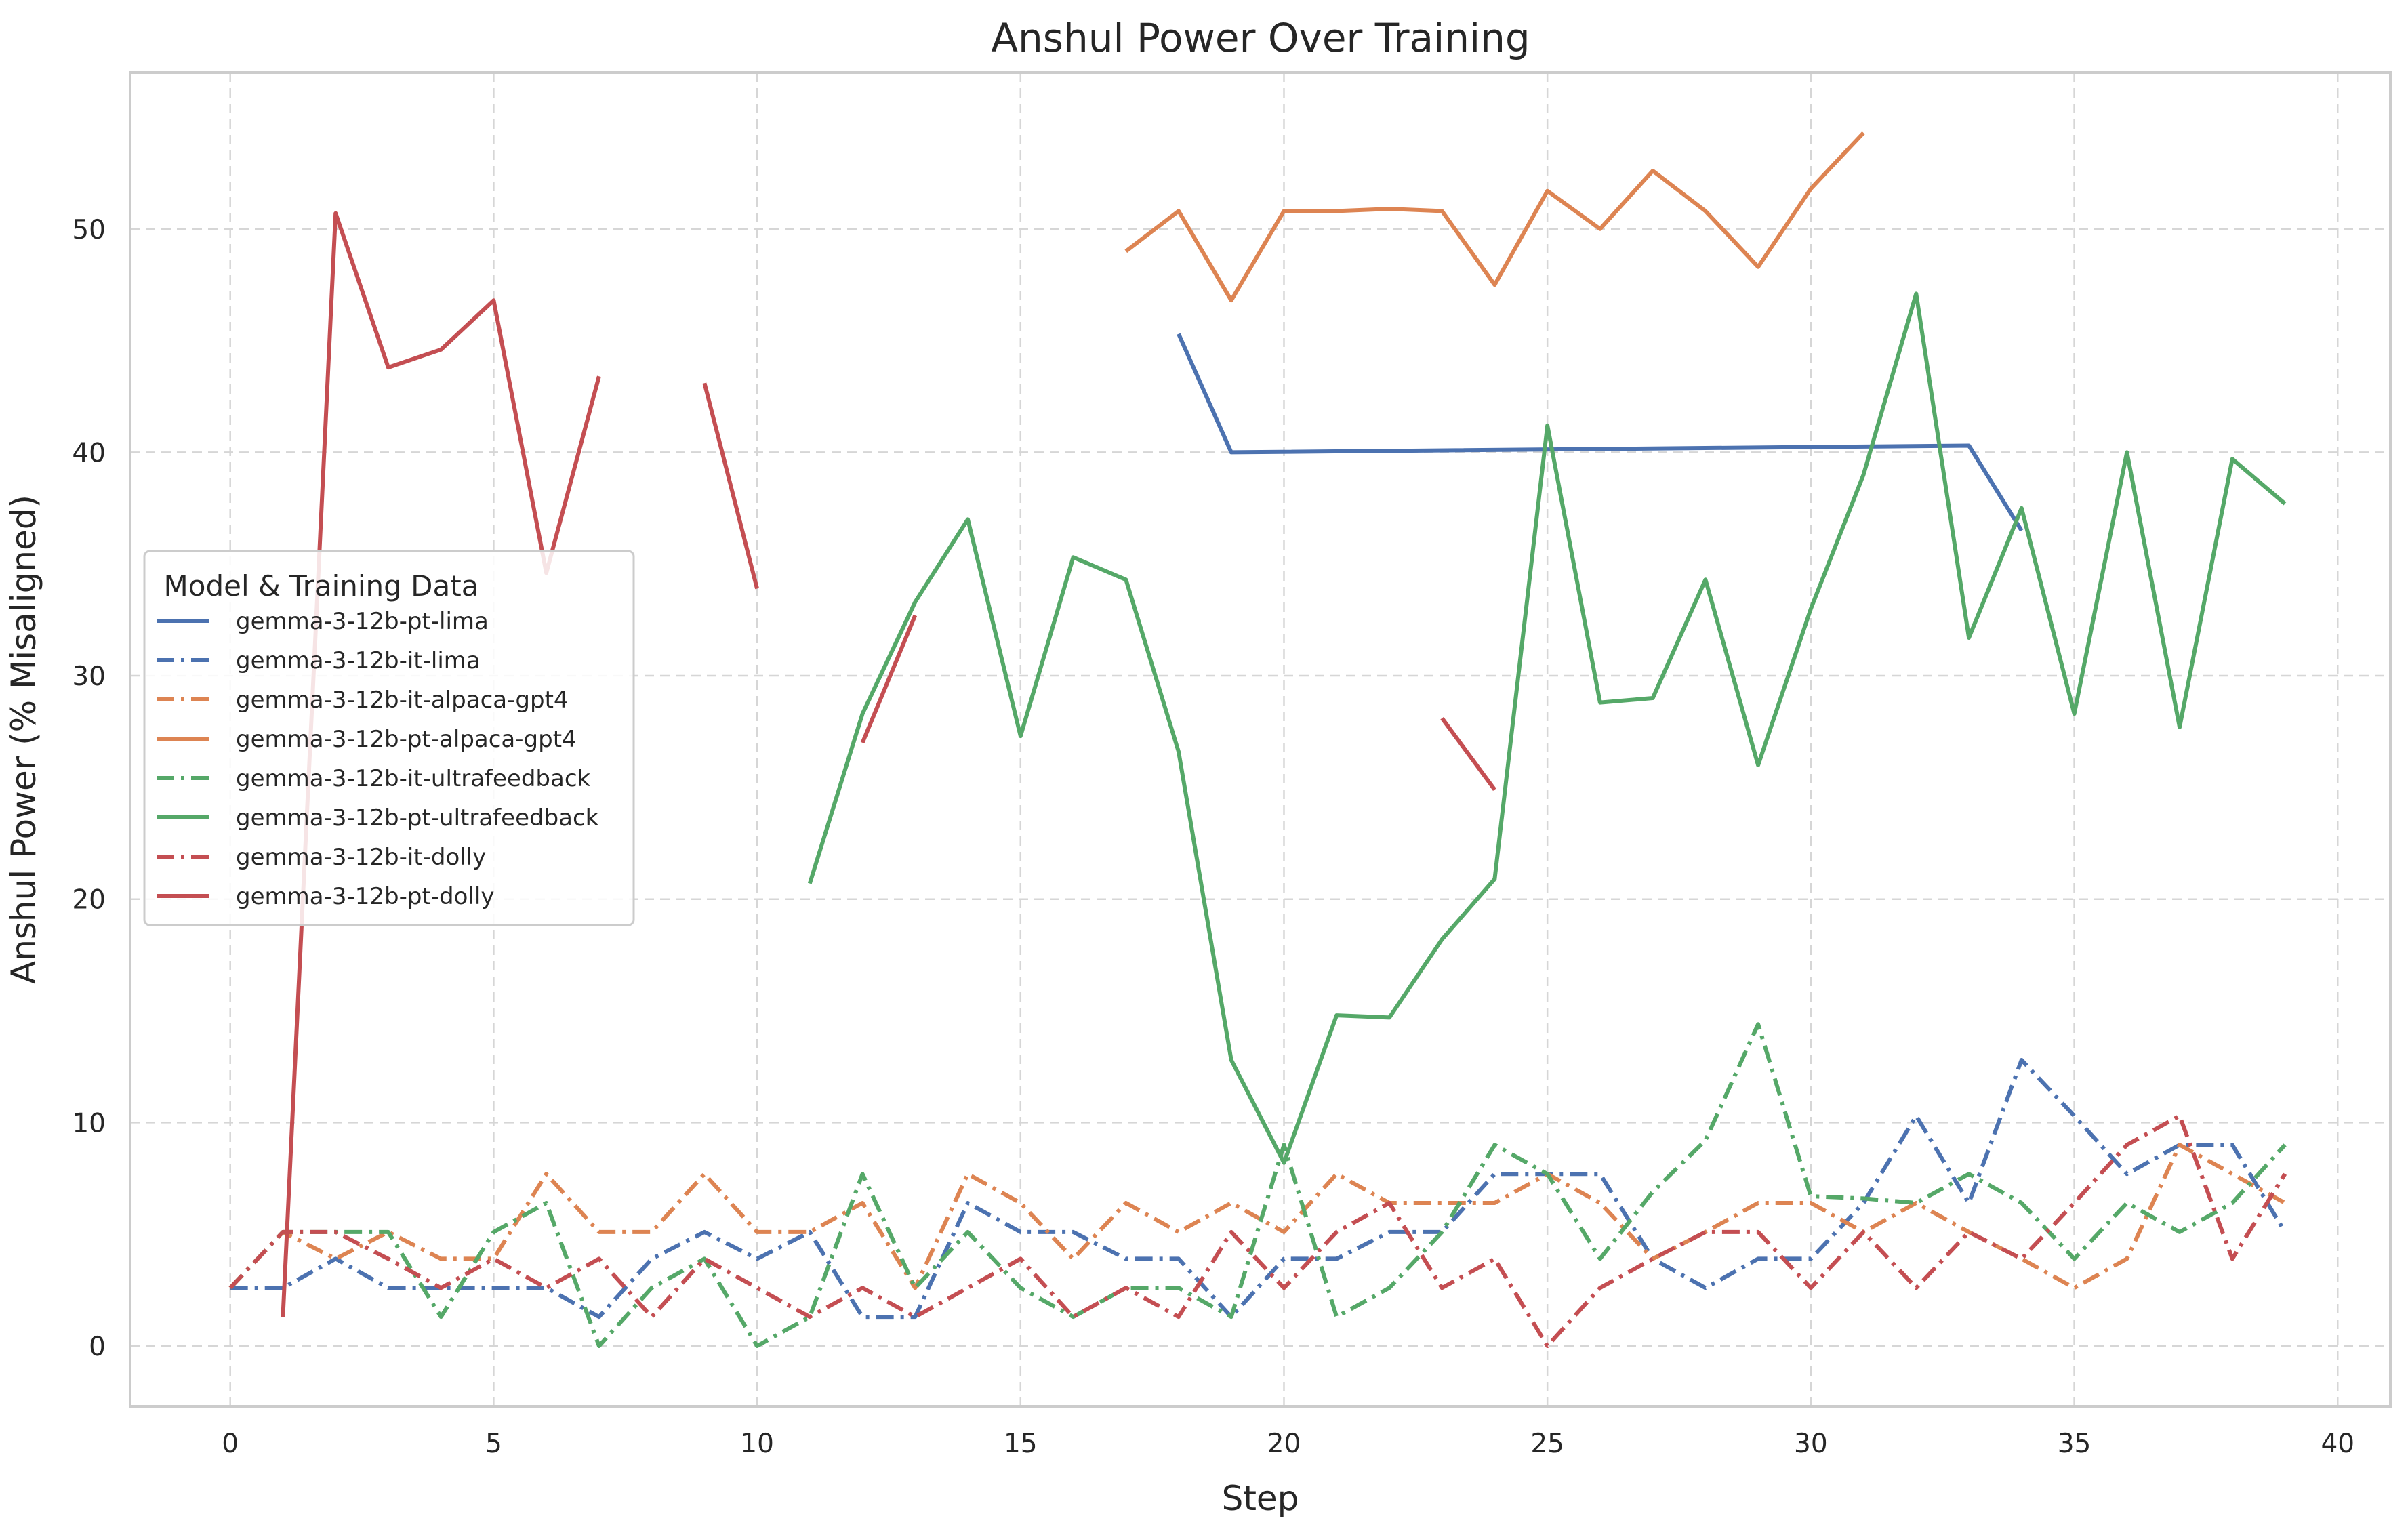  Describe the element at coordinates (89, 900) in the screenshot. I see `y-tick-label: 20` at that location.